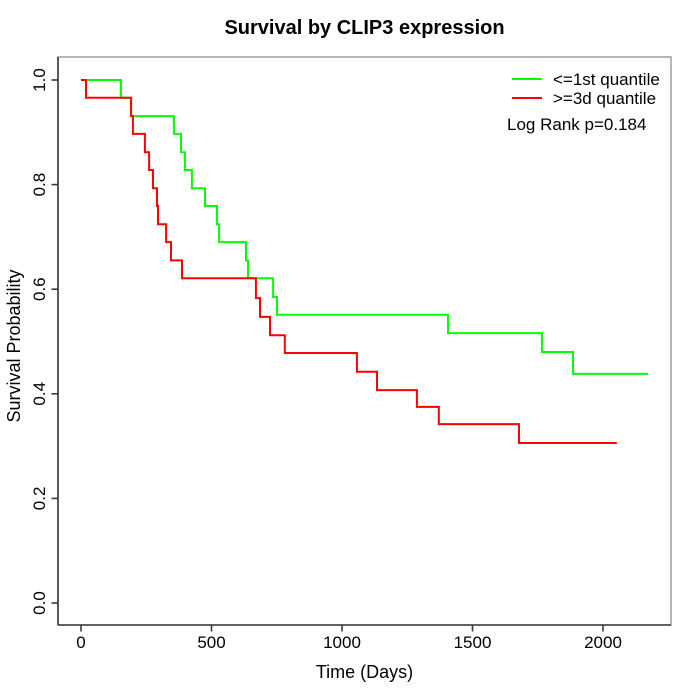 This screenshot has height=700, width=700. I want to click on legend-label: <=1st quantile, so click(606, 79).